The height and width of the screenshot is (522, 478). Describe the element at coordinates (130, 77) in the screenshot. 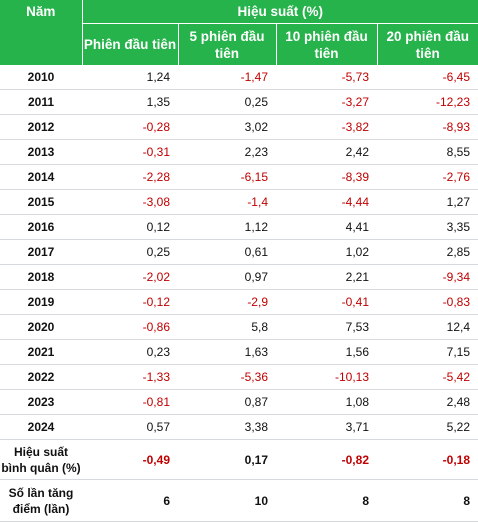

I see `value-cell: 1,24` at that location.